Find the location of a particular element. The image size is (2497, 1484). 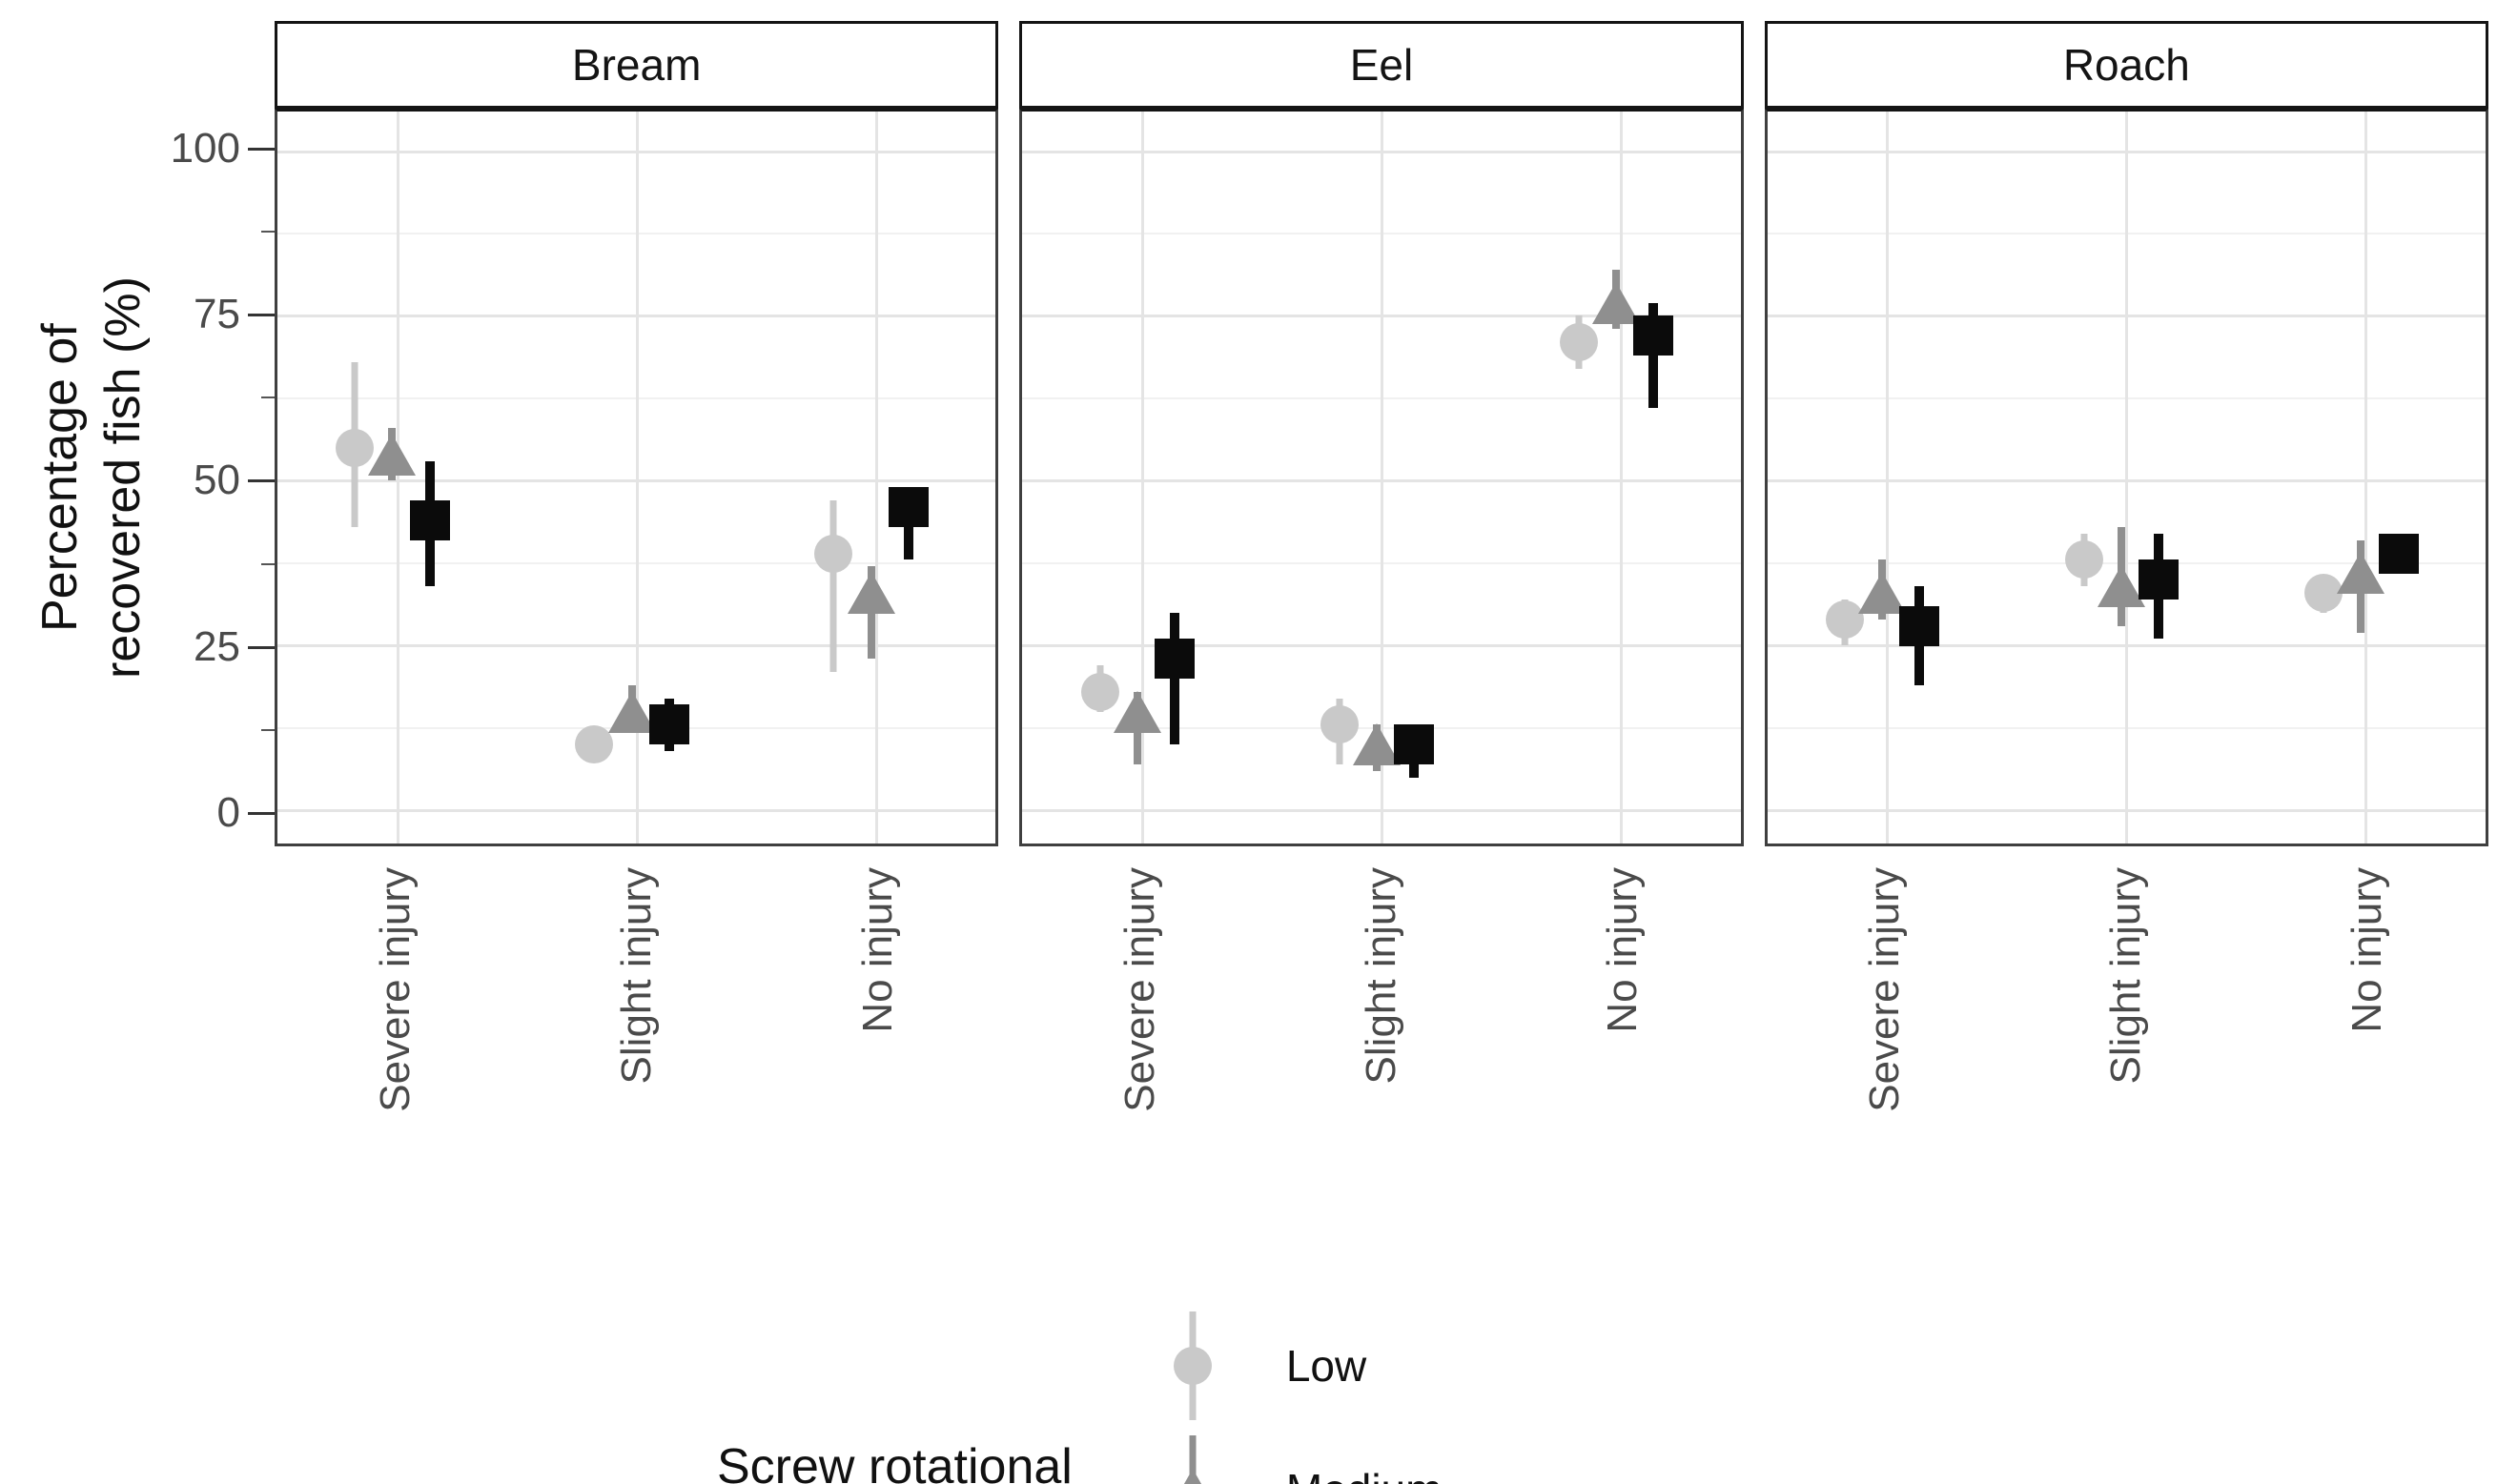

facet-title: Roach is located at coordinates (2126, 65).